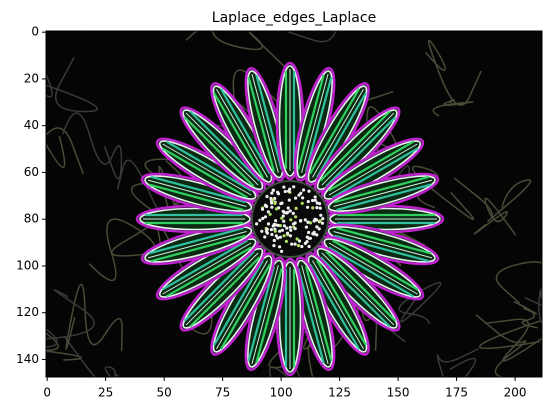 The height and width of the screenshot is (416, 552). What do you see at coordinates (31, 78) in the screenshot?
I see `y-tick-label: 20` at bounding box center [31, 78].